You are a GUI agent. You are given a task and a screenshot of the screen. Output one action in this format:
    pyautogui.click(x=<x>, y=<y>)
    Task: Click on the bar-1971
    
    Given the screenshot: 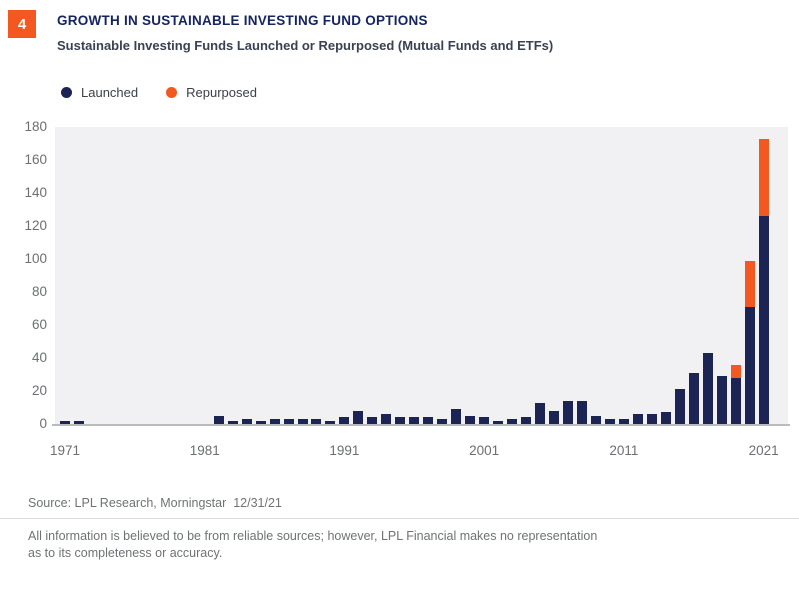 What is the action you would take?
    pyautogui.click(x=65, y=422)
    